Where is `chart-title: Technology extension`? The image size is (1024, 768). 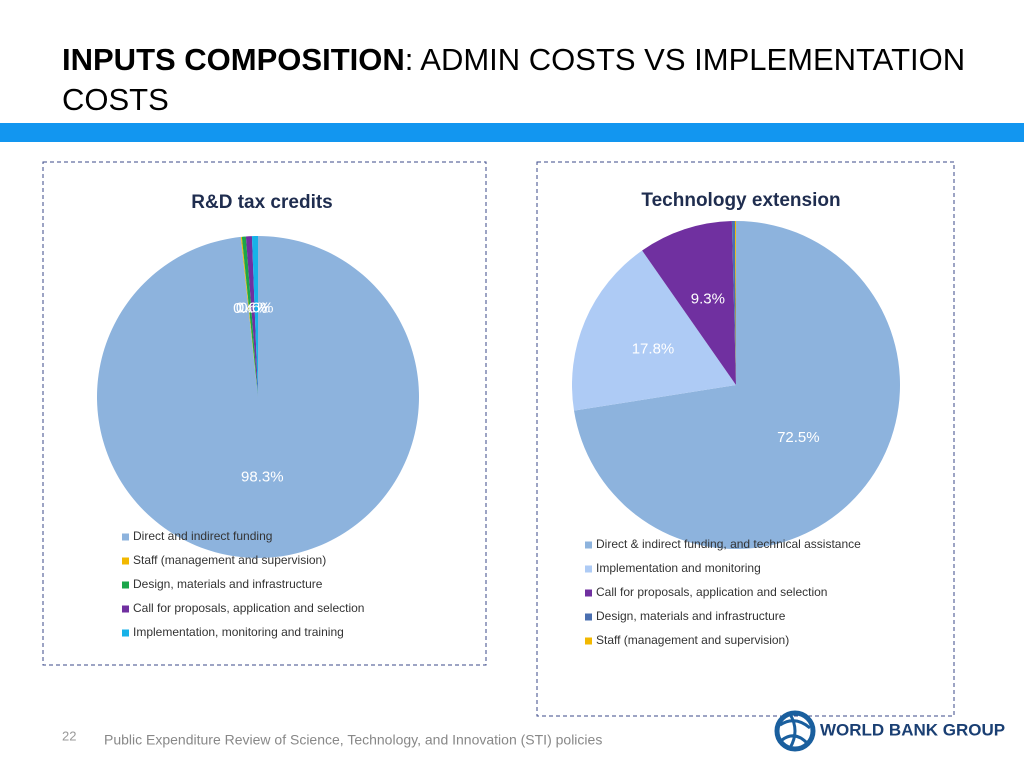 chart-title: Technology extension is located at coordinates (740, 200).